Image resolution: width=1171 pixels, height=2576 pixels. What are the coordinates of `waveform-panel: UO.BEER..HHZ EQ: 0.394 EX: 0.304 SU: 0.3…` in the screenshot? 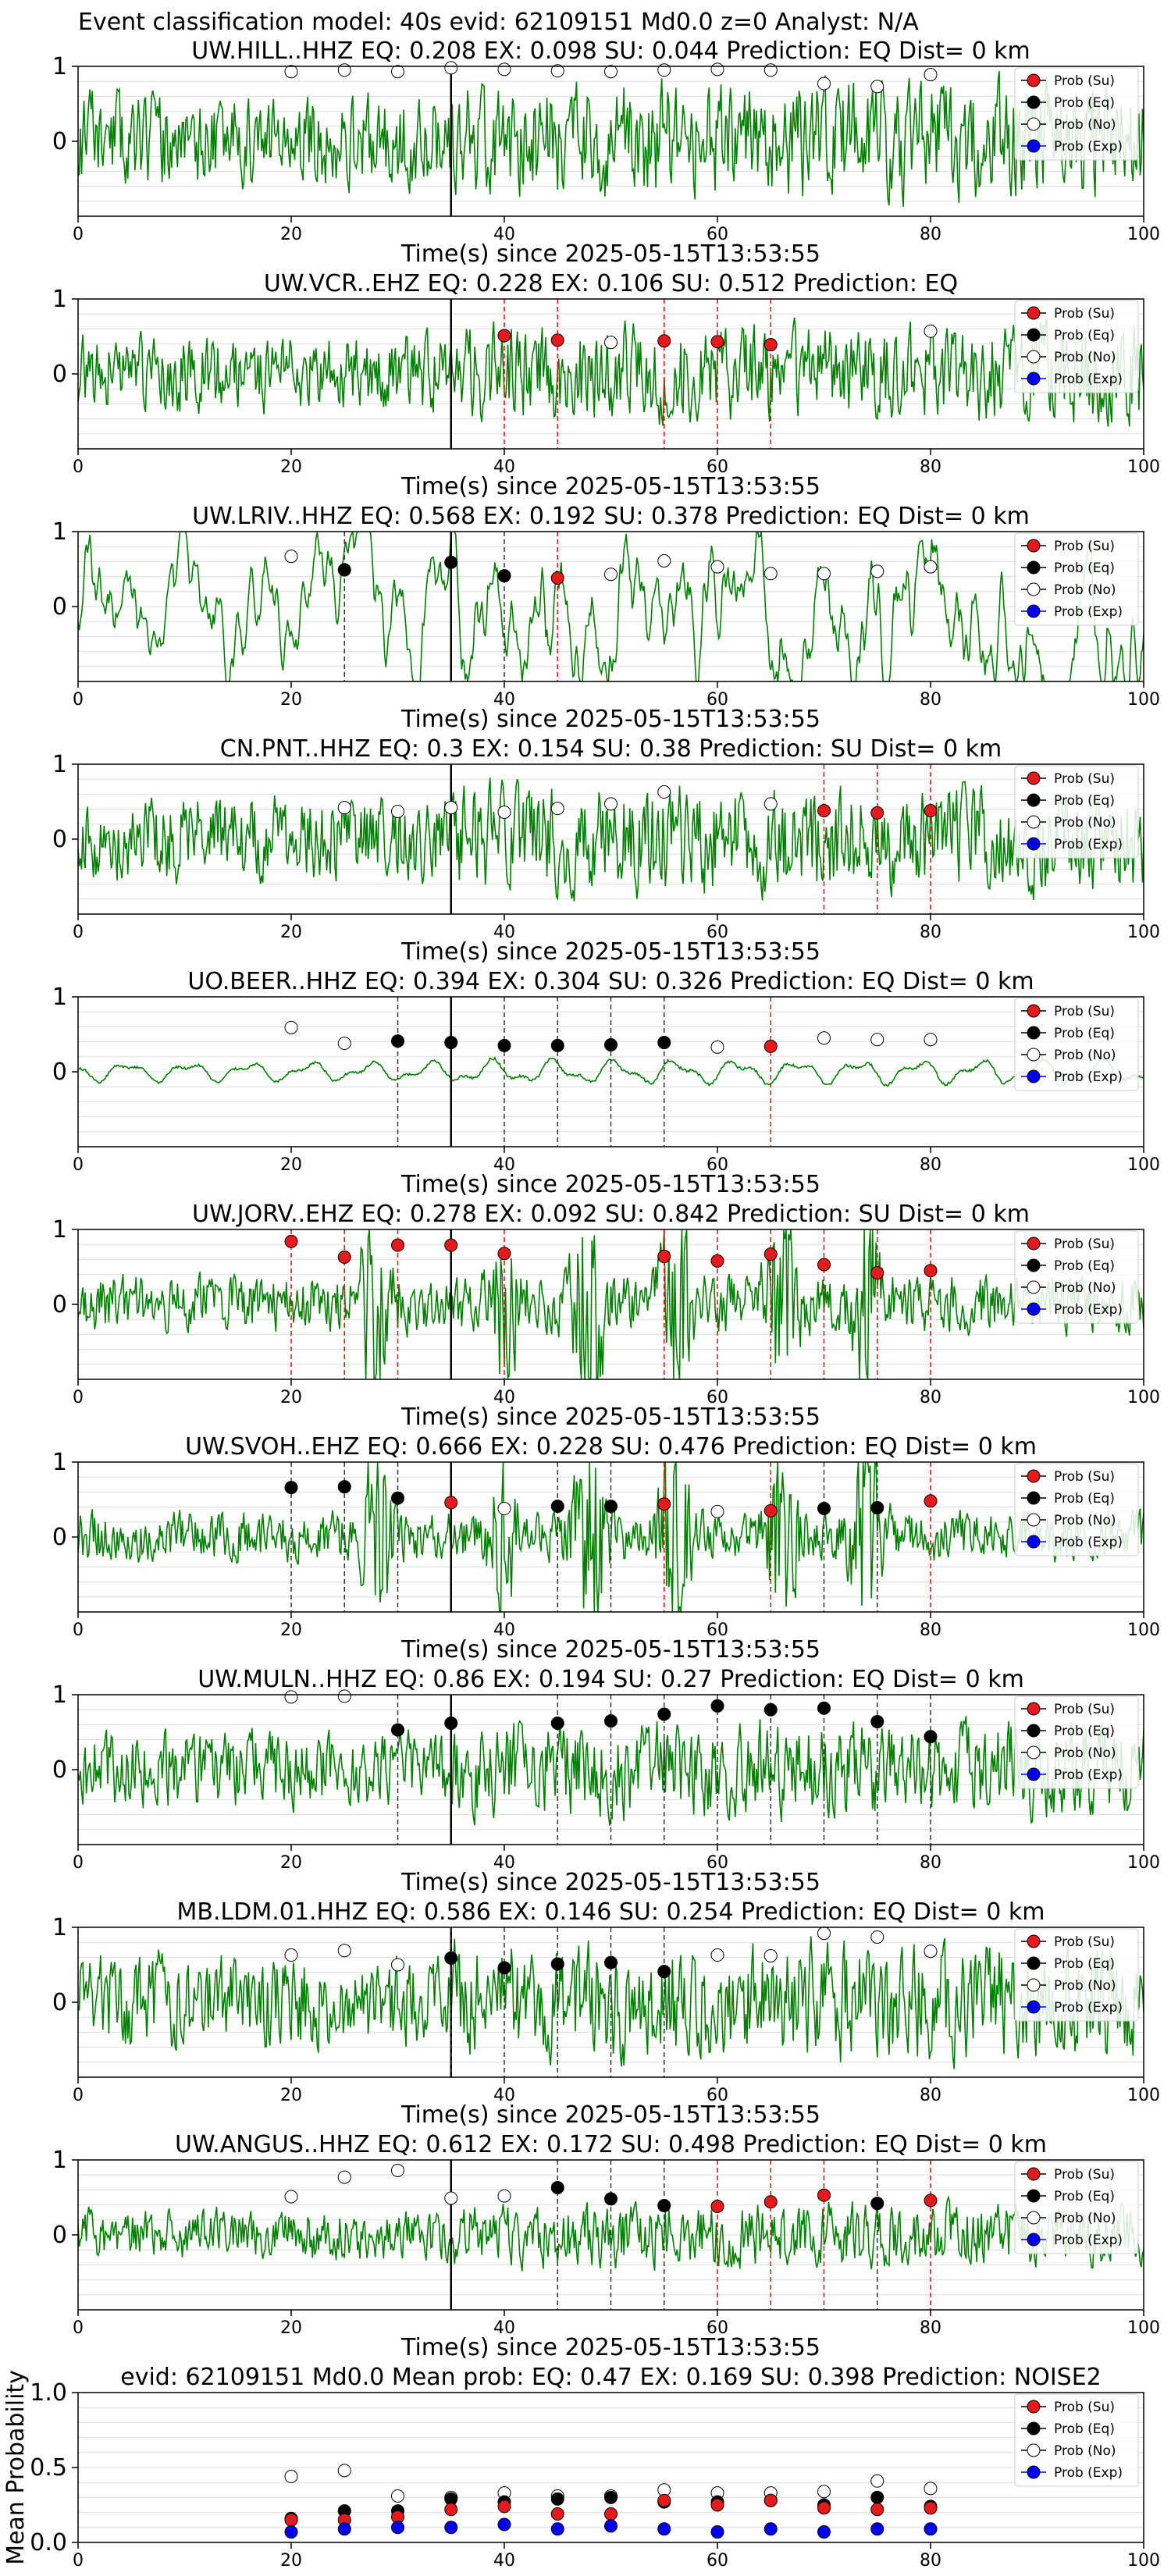 It's located at (606, 1083).